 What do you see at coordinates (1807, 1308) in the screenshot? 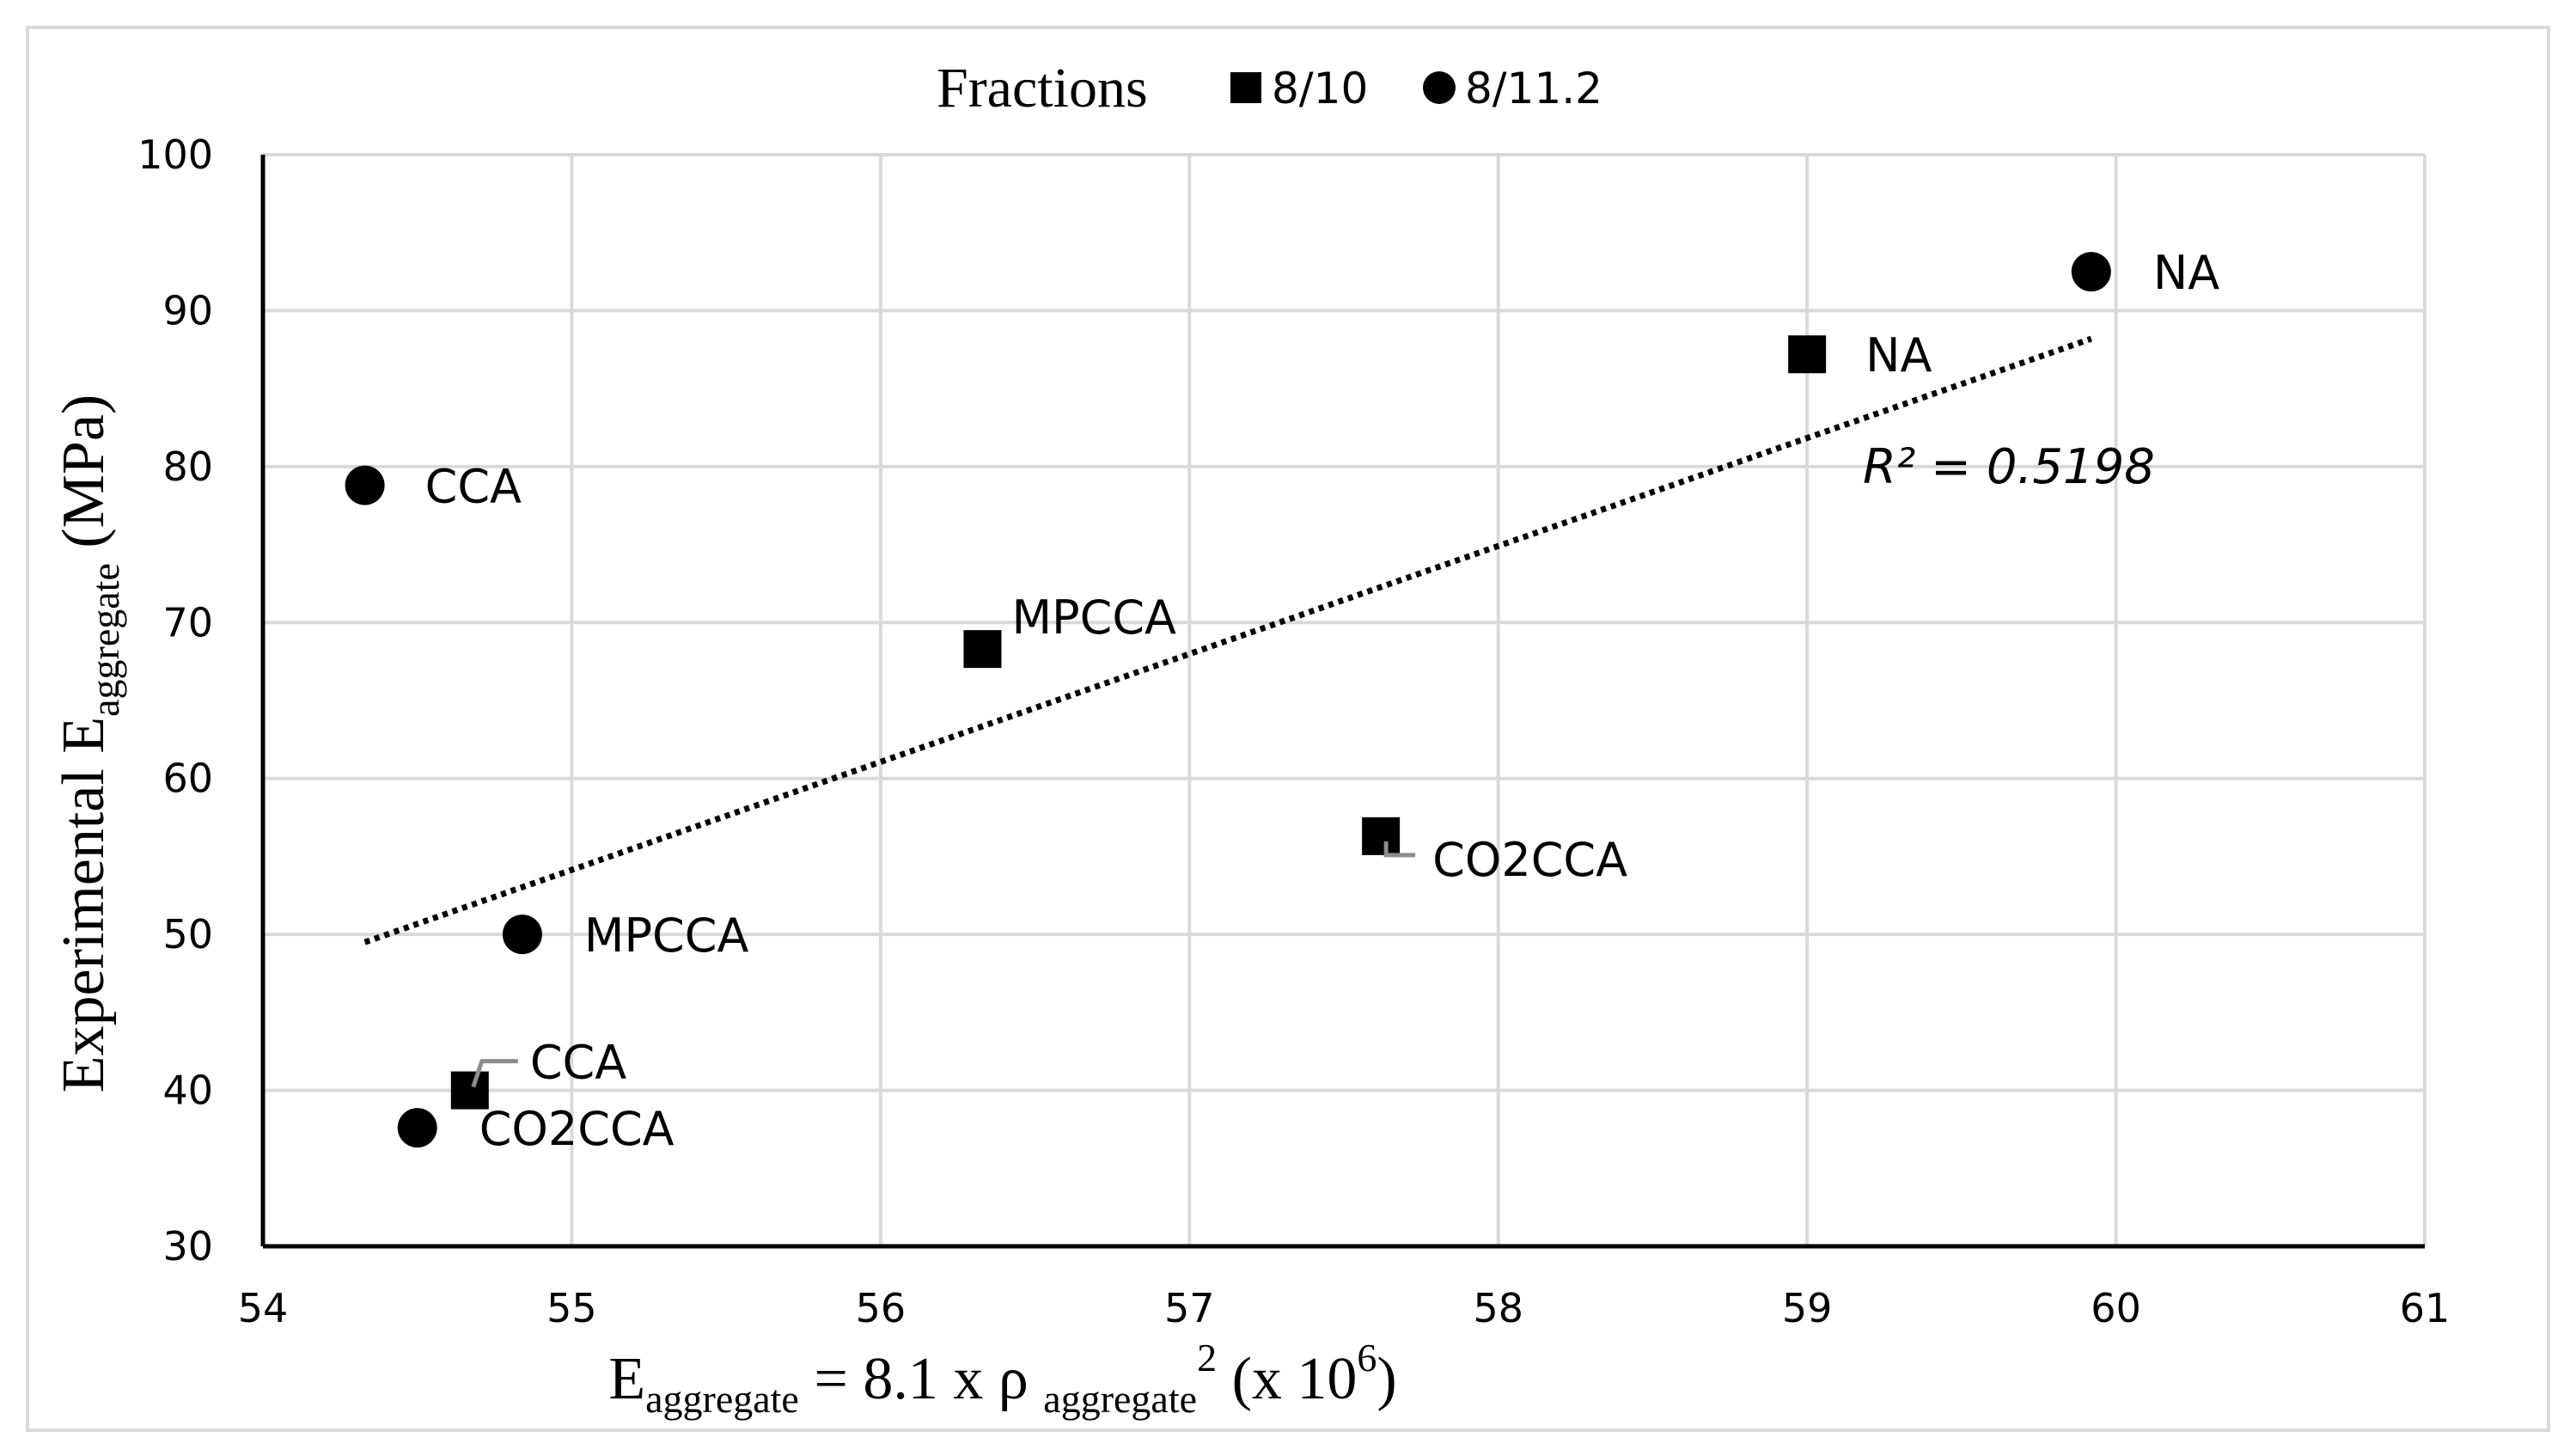
I see `x-tick-label-59: 59` at bounding box center [1807, 1308].